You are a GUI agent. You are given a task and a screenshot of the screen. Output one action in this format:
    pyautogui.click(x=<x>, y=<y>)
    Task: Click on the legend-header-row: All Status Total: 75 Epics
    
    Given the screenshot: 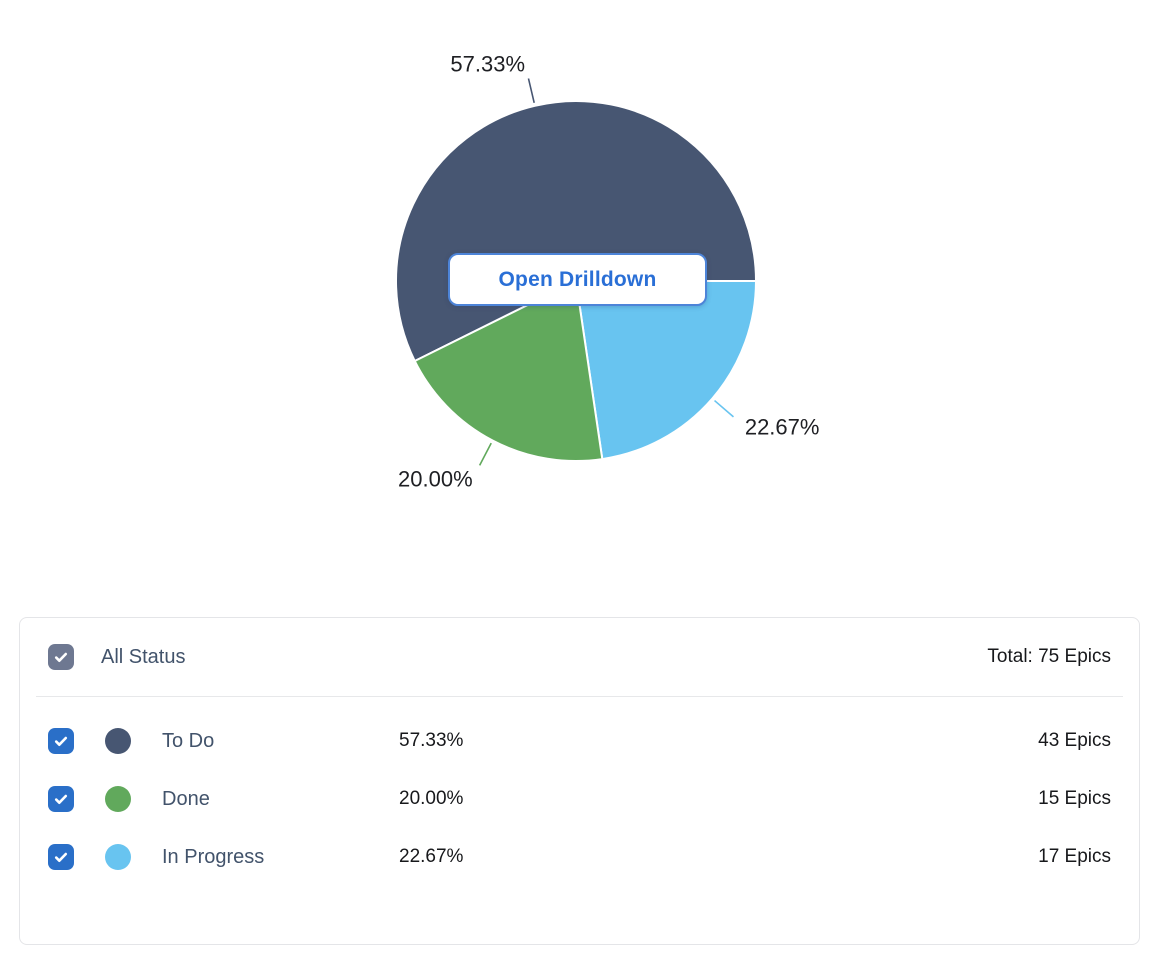 What is the action you would take?
    pyautogui.click(x=579, y=657)
    